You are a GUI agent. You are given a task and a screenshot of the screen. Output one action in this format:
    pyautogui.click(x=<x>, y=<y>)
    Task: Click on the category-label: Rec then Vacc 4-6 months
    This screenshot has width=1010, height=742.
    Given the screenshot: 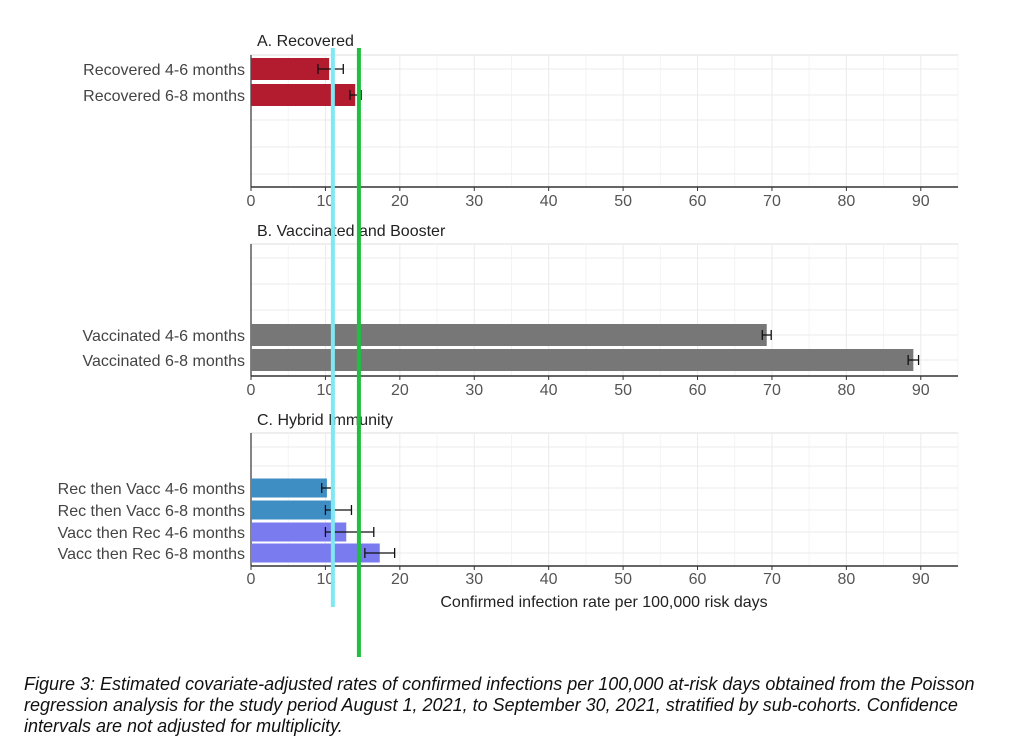 What is the action you would take?
    pyautogui.click(x=151, y=489)
    